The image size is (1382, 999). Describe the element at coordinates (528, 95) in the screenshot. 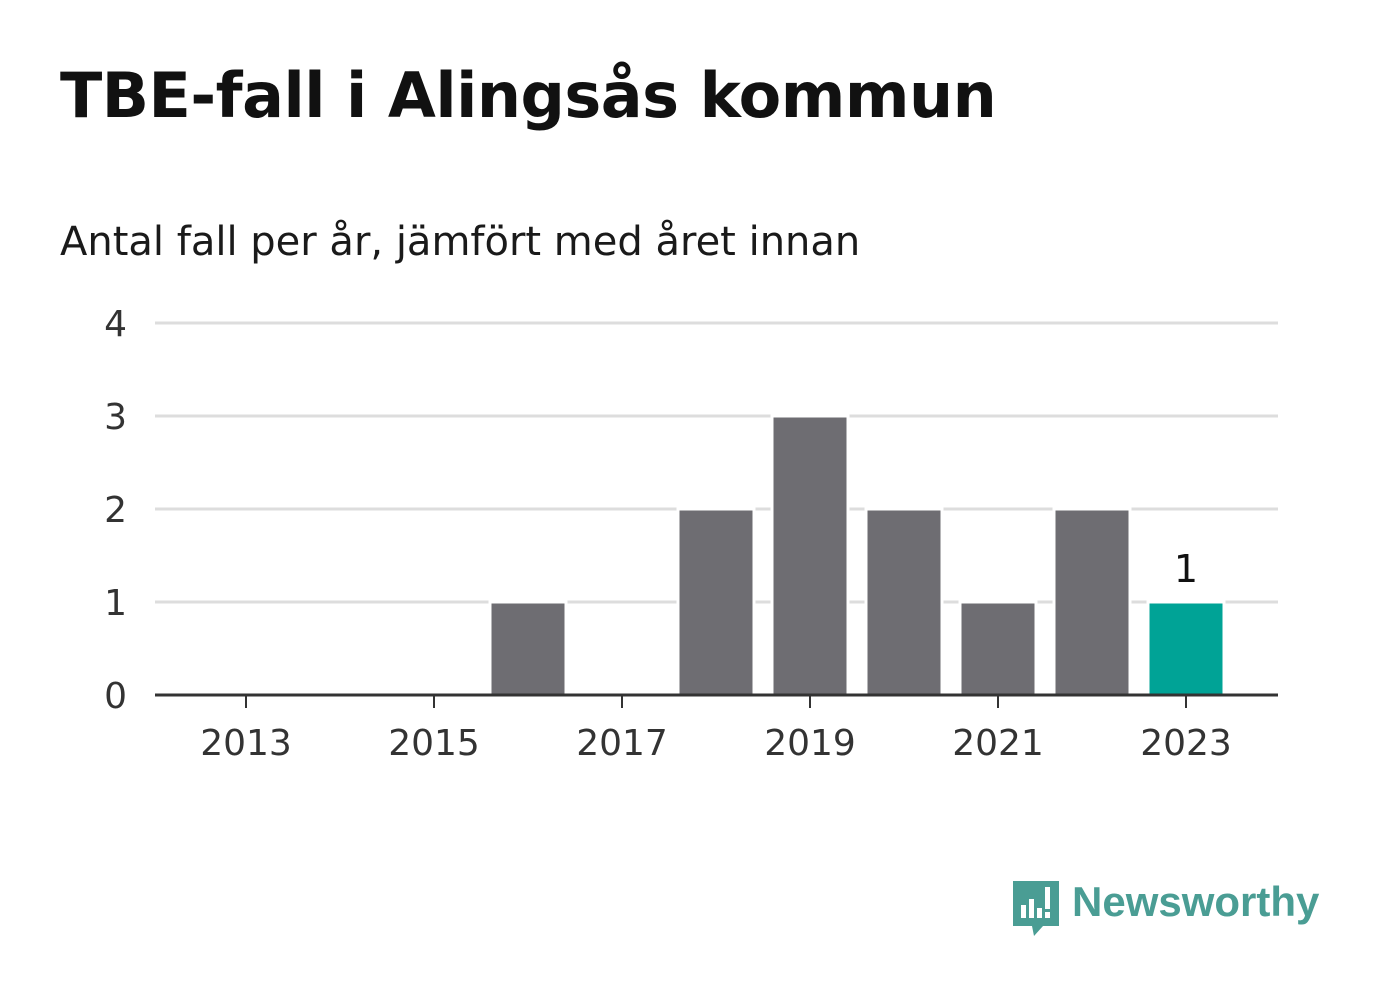

I see `chart-title: TBE-fall i Alingsås kommun` at that location.